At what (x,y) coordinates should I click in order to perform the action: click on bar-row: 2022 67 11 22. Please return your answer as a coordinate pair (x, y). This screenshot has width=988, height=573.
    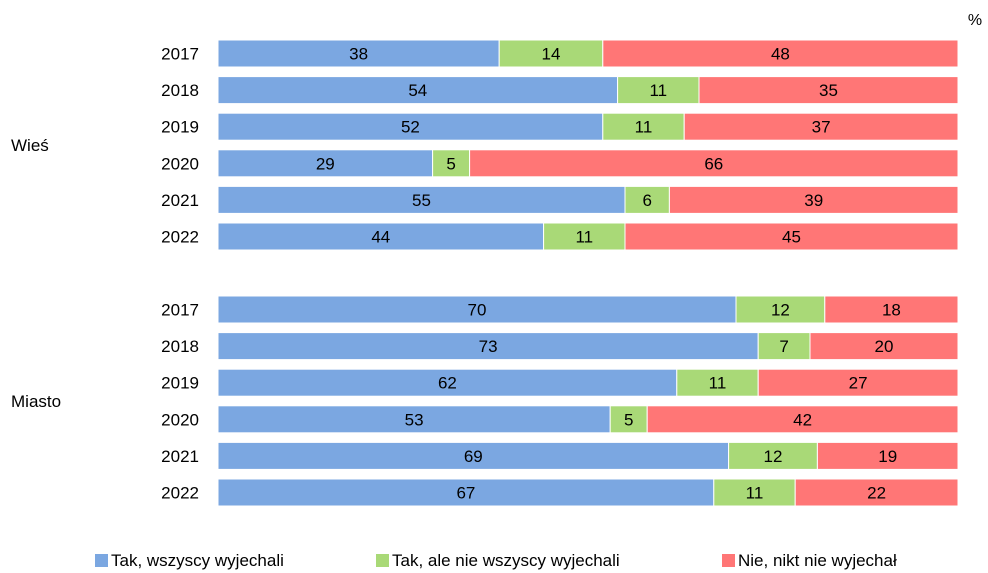
    Looking at the image, I should click on (560, 492).